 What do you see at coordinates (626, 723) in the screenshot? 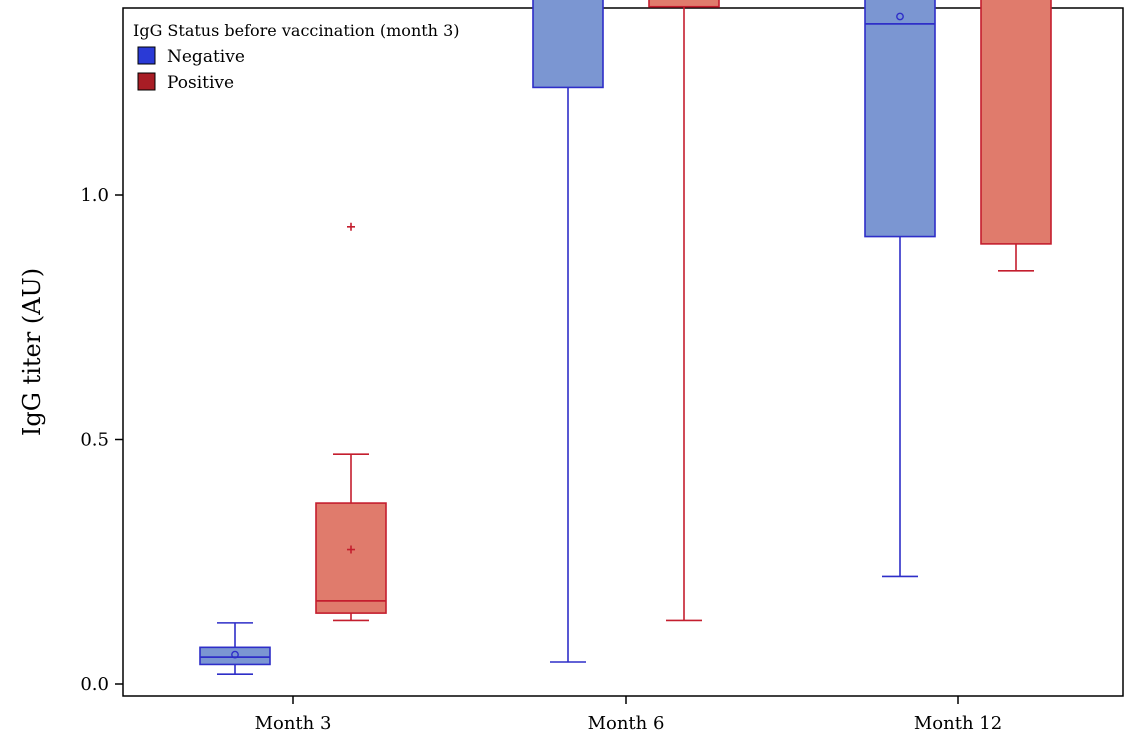
I see `x-tick-label: Month 6` at bounding box center [626, 723].